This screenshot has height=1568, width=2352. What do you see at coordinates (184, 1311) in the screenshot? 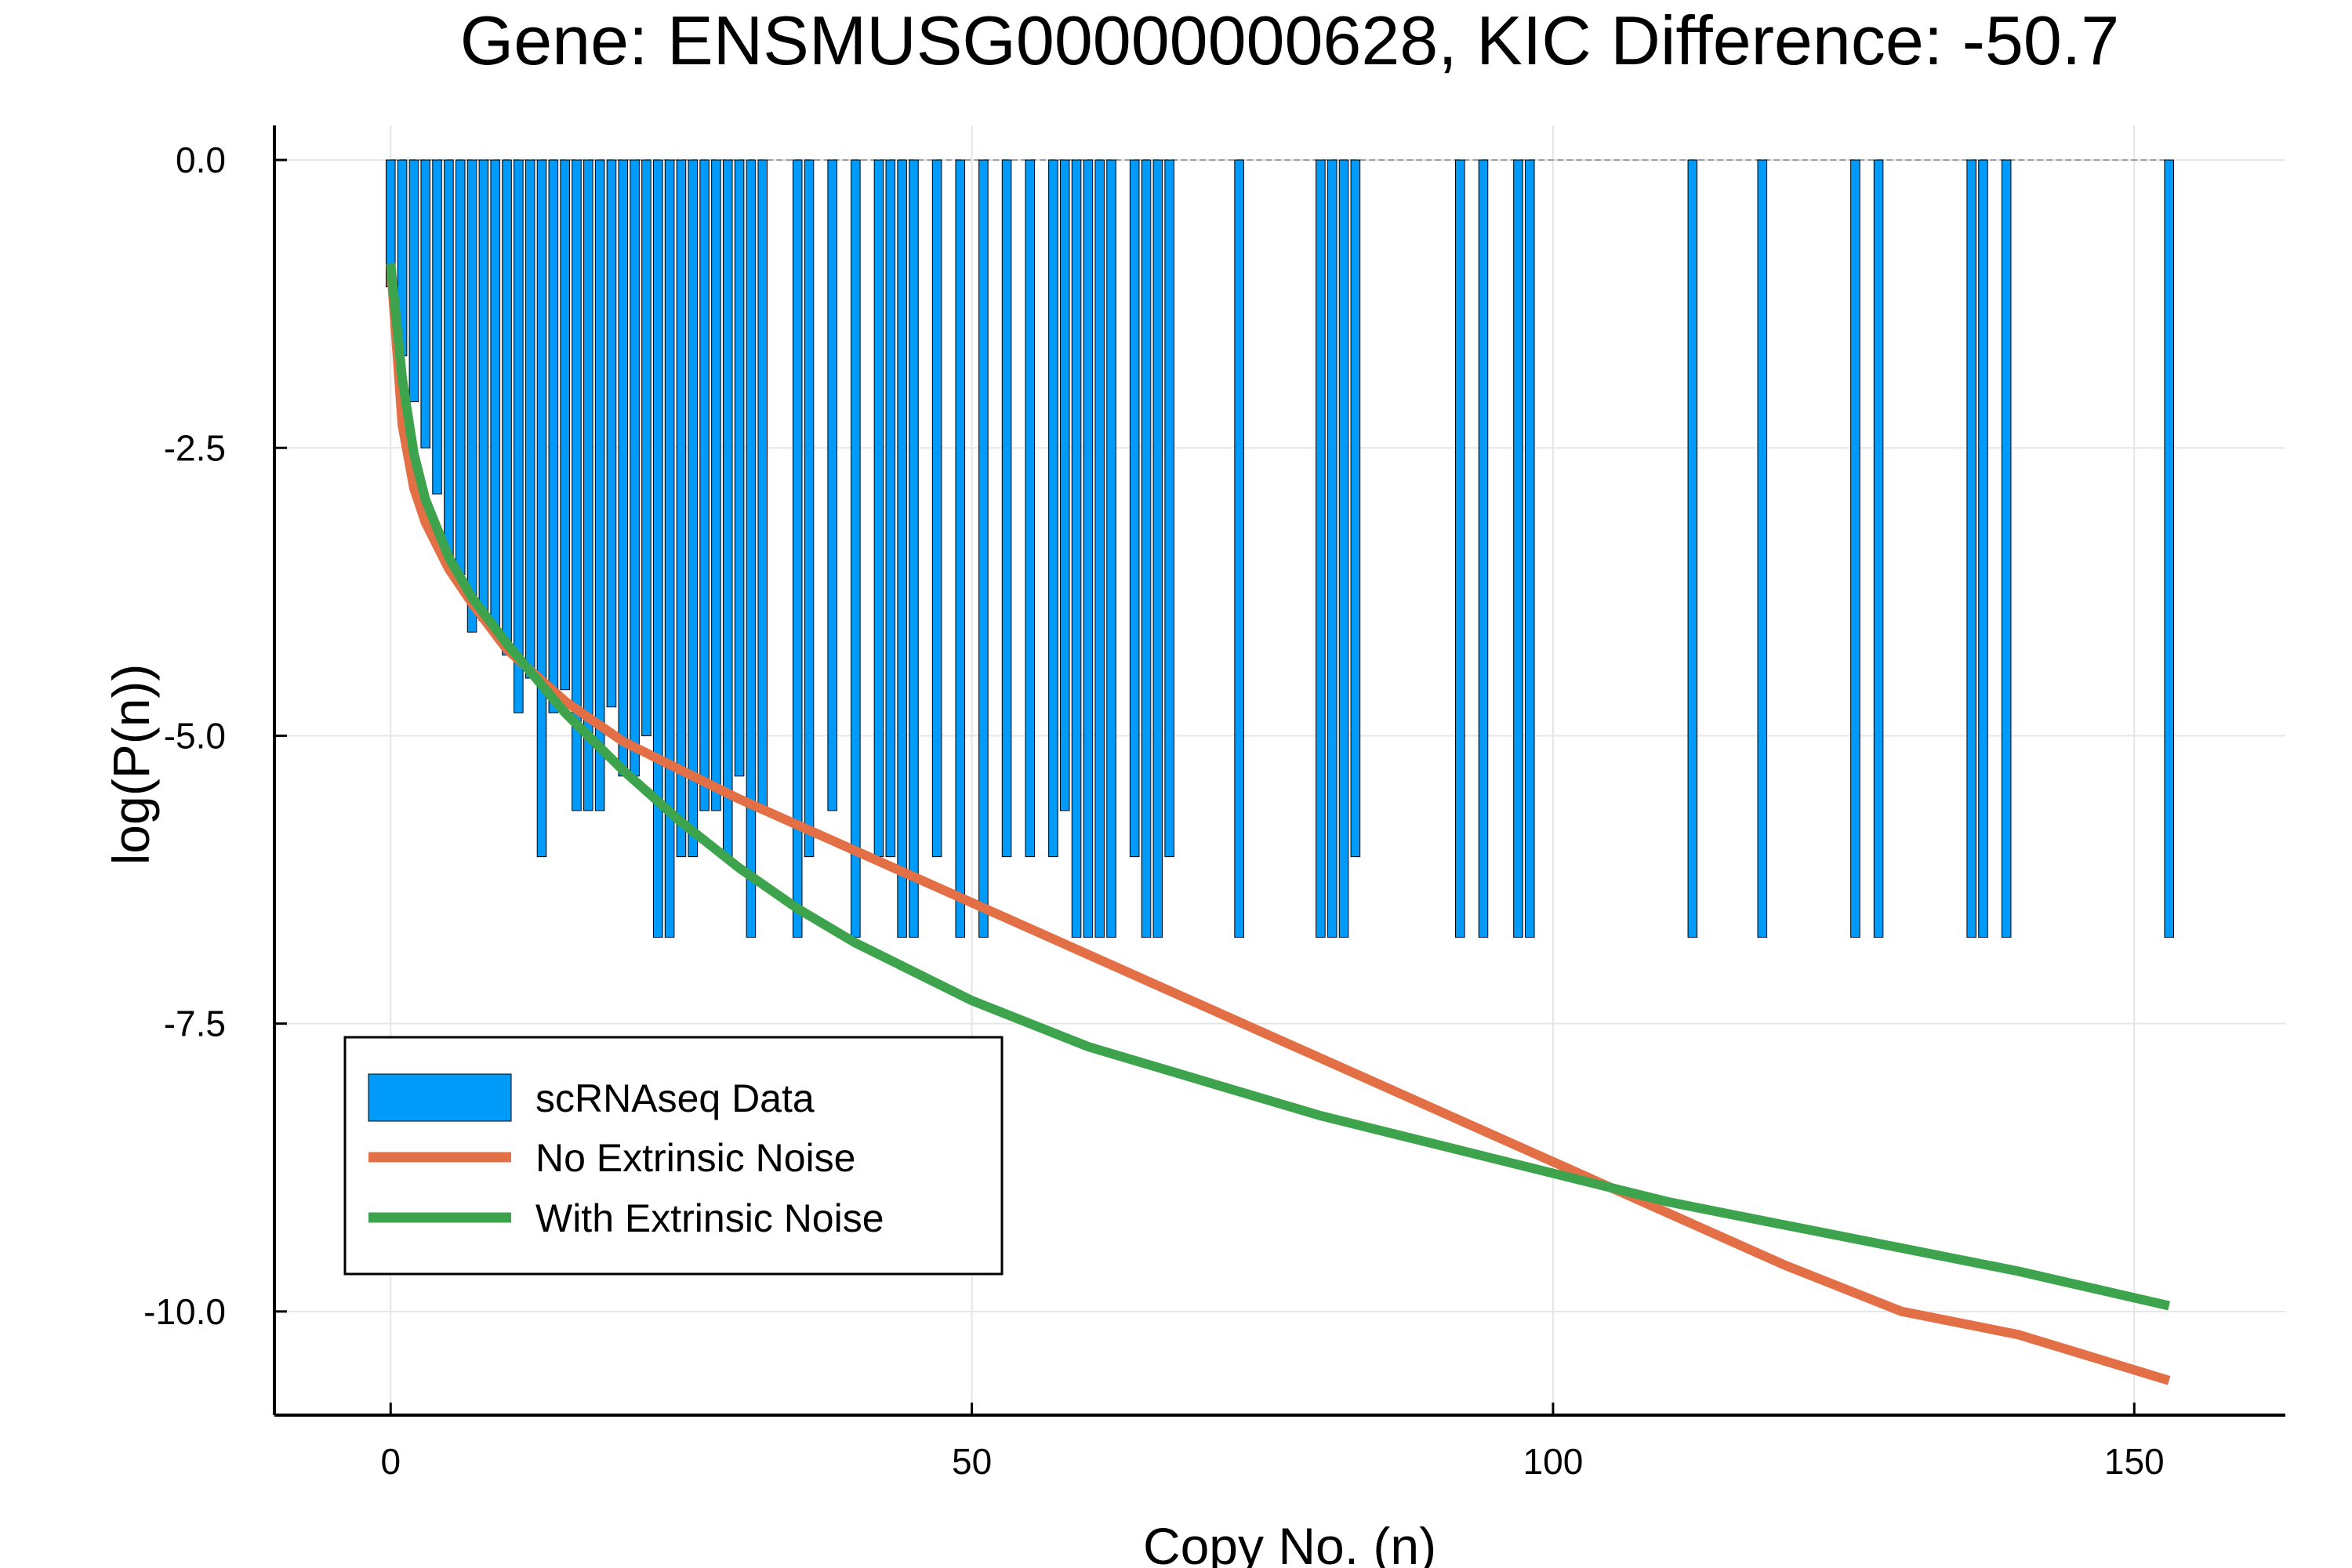
I see `y-tick-label-4: -10.0` at bounding box center [184, 1311].